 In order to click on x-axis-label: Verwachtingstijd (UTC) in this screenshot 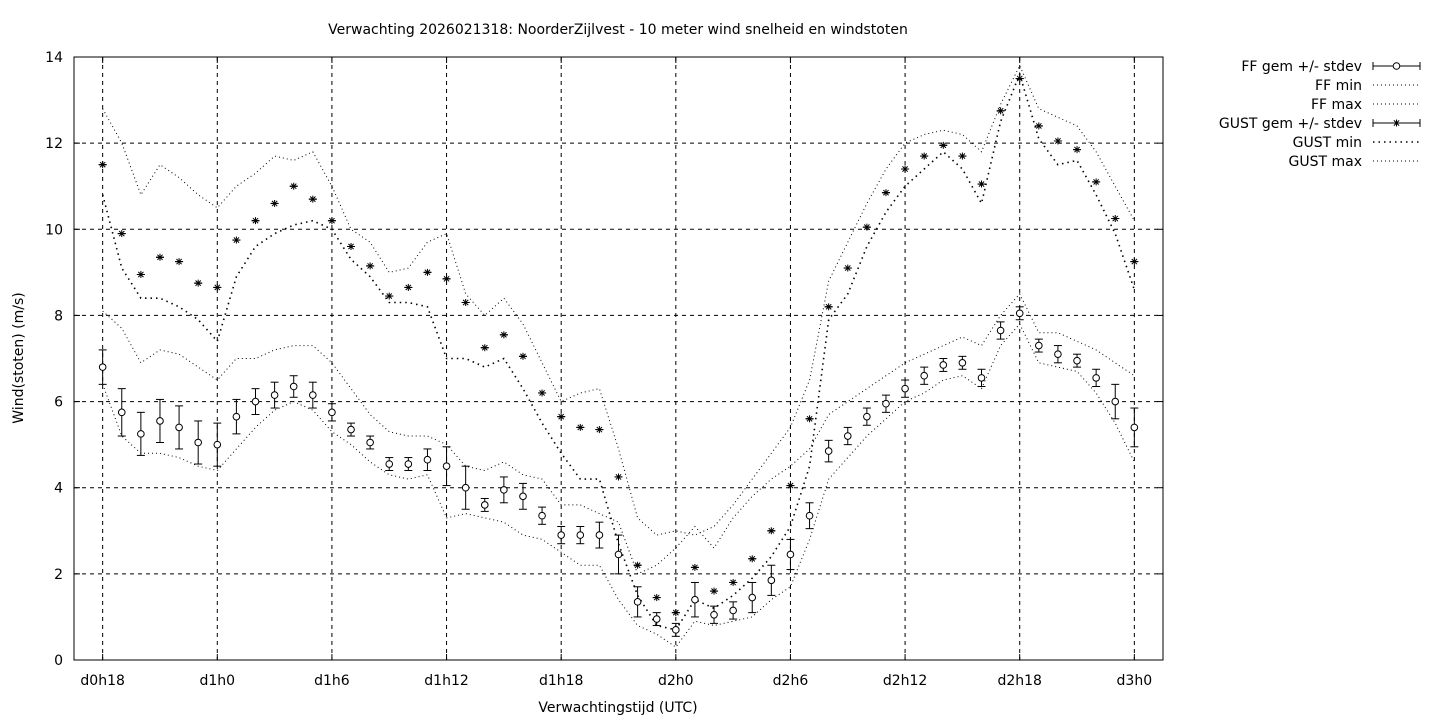, I will do `click(617, 708)`.